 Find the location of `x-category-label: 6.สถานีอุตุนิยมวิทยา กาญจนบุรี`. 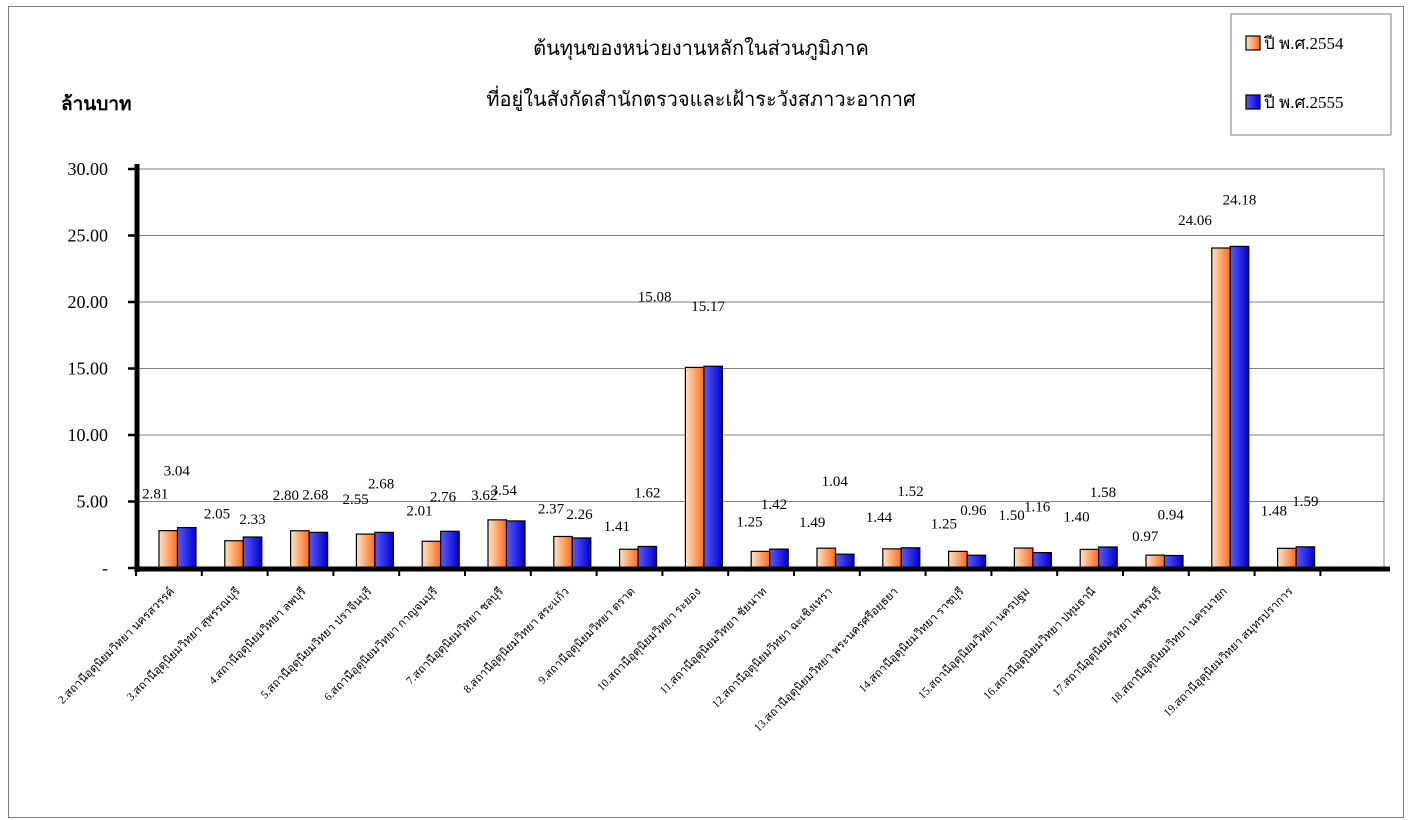

x-category-label: 6.สถานีอุตุนิยมวิทยา กาญจนบุรี is located at coordinates (381, 644).